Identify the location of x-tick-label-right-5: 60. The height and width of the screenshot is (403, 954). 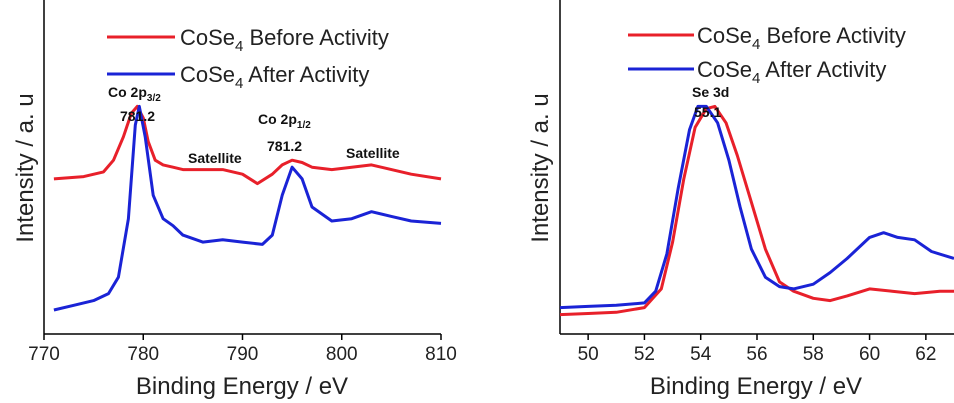
(869, 354).